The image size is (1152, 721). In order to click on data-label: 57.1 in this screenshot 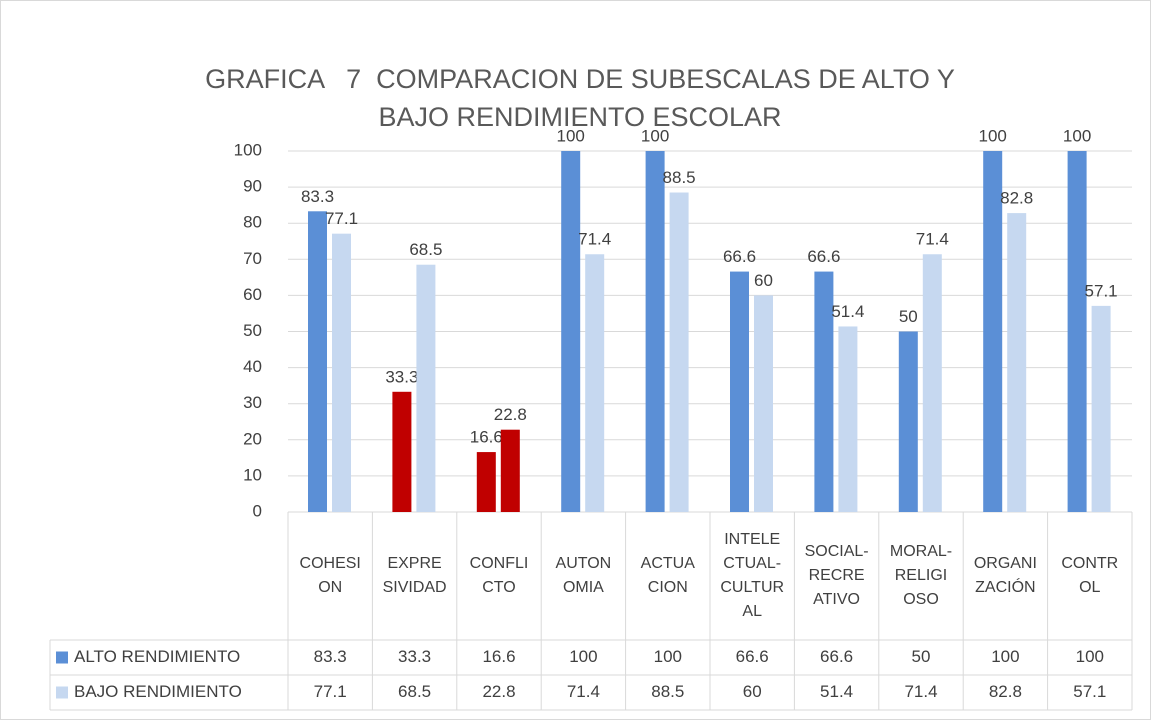, I will do `click(1101, 290)`.